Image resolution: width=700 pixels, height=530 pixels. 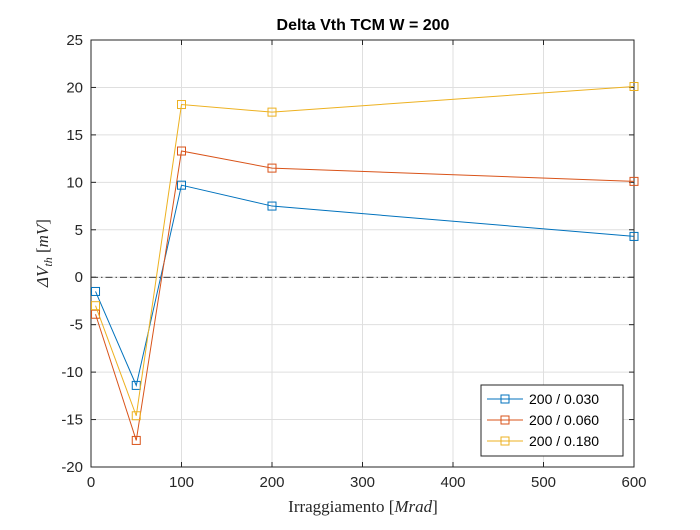 What do you see at coordinates (412, 506) in the screenshot?
I see `x-axis-label-unit: Mrad` at bounding box center [412, 506].